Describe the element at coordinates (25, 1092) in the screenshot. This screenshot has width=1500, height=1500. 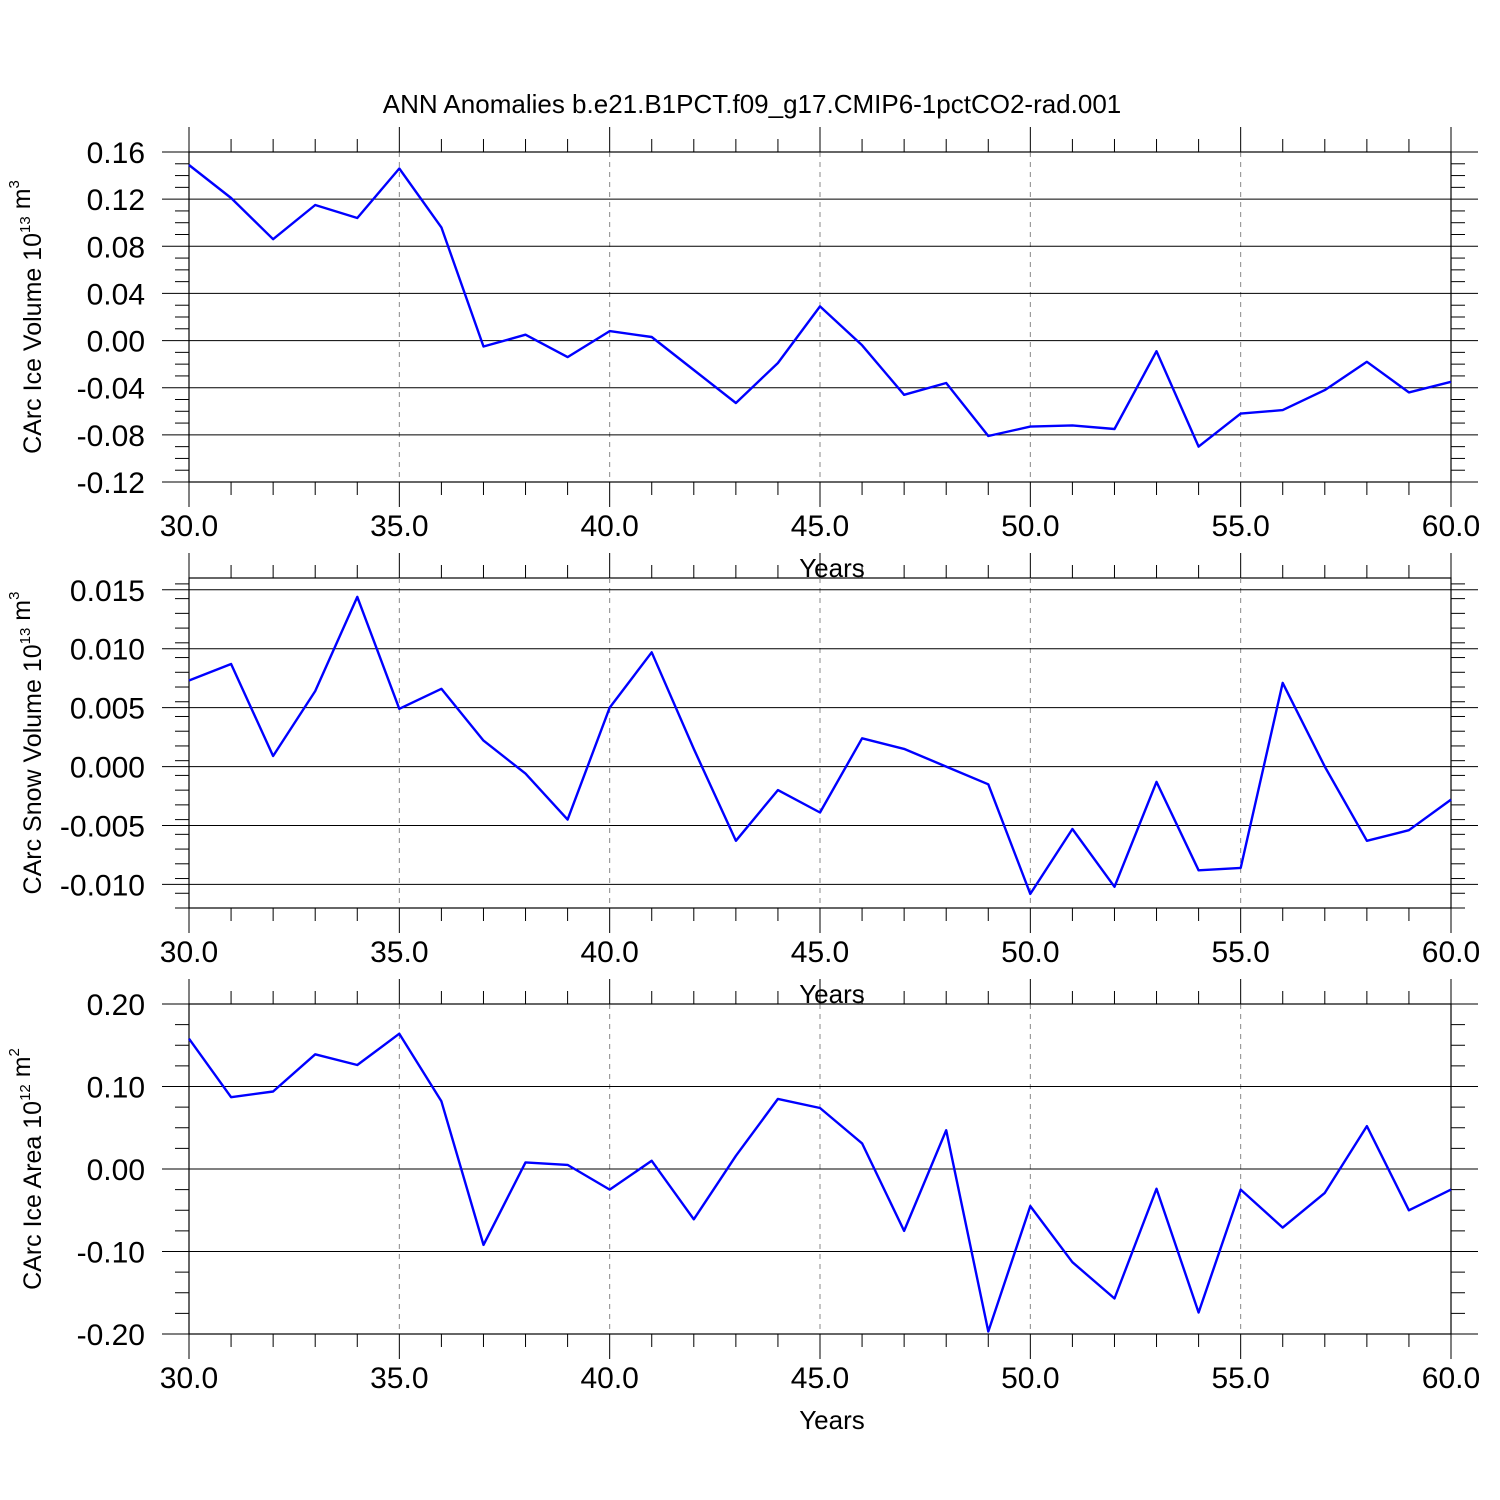
I see `y-axis-label-superscript: 12` at that location.